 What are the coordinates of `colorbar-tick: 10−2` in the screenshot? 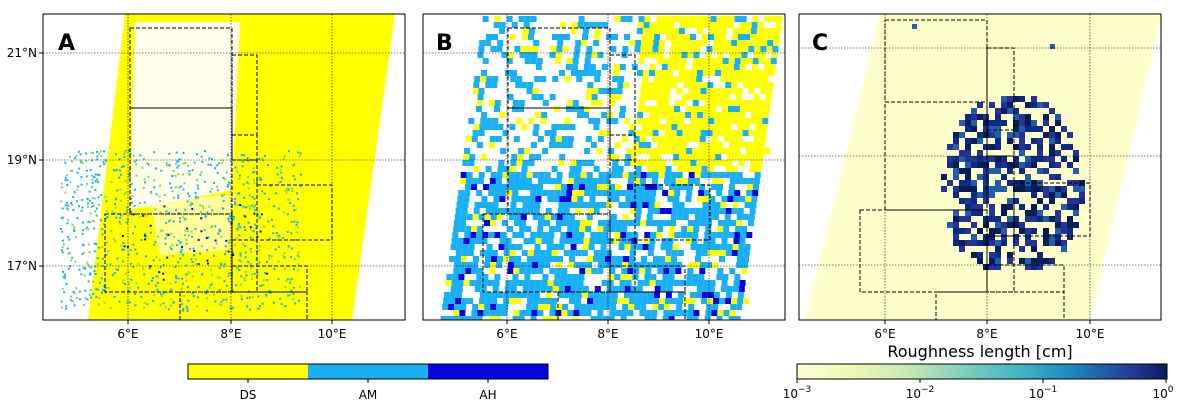 It's located at (920, 393).